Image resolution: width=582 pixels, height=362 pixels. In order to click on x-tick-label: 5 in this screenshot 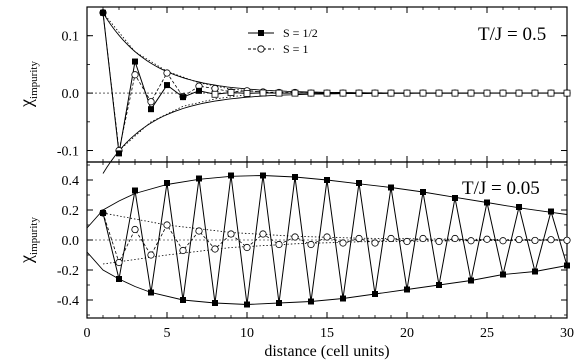, I will do `click(167, 333)`.